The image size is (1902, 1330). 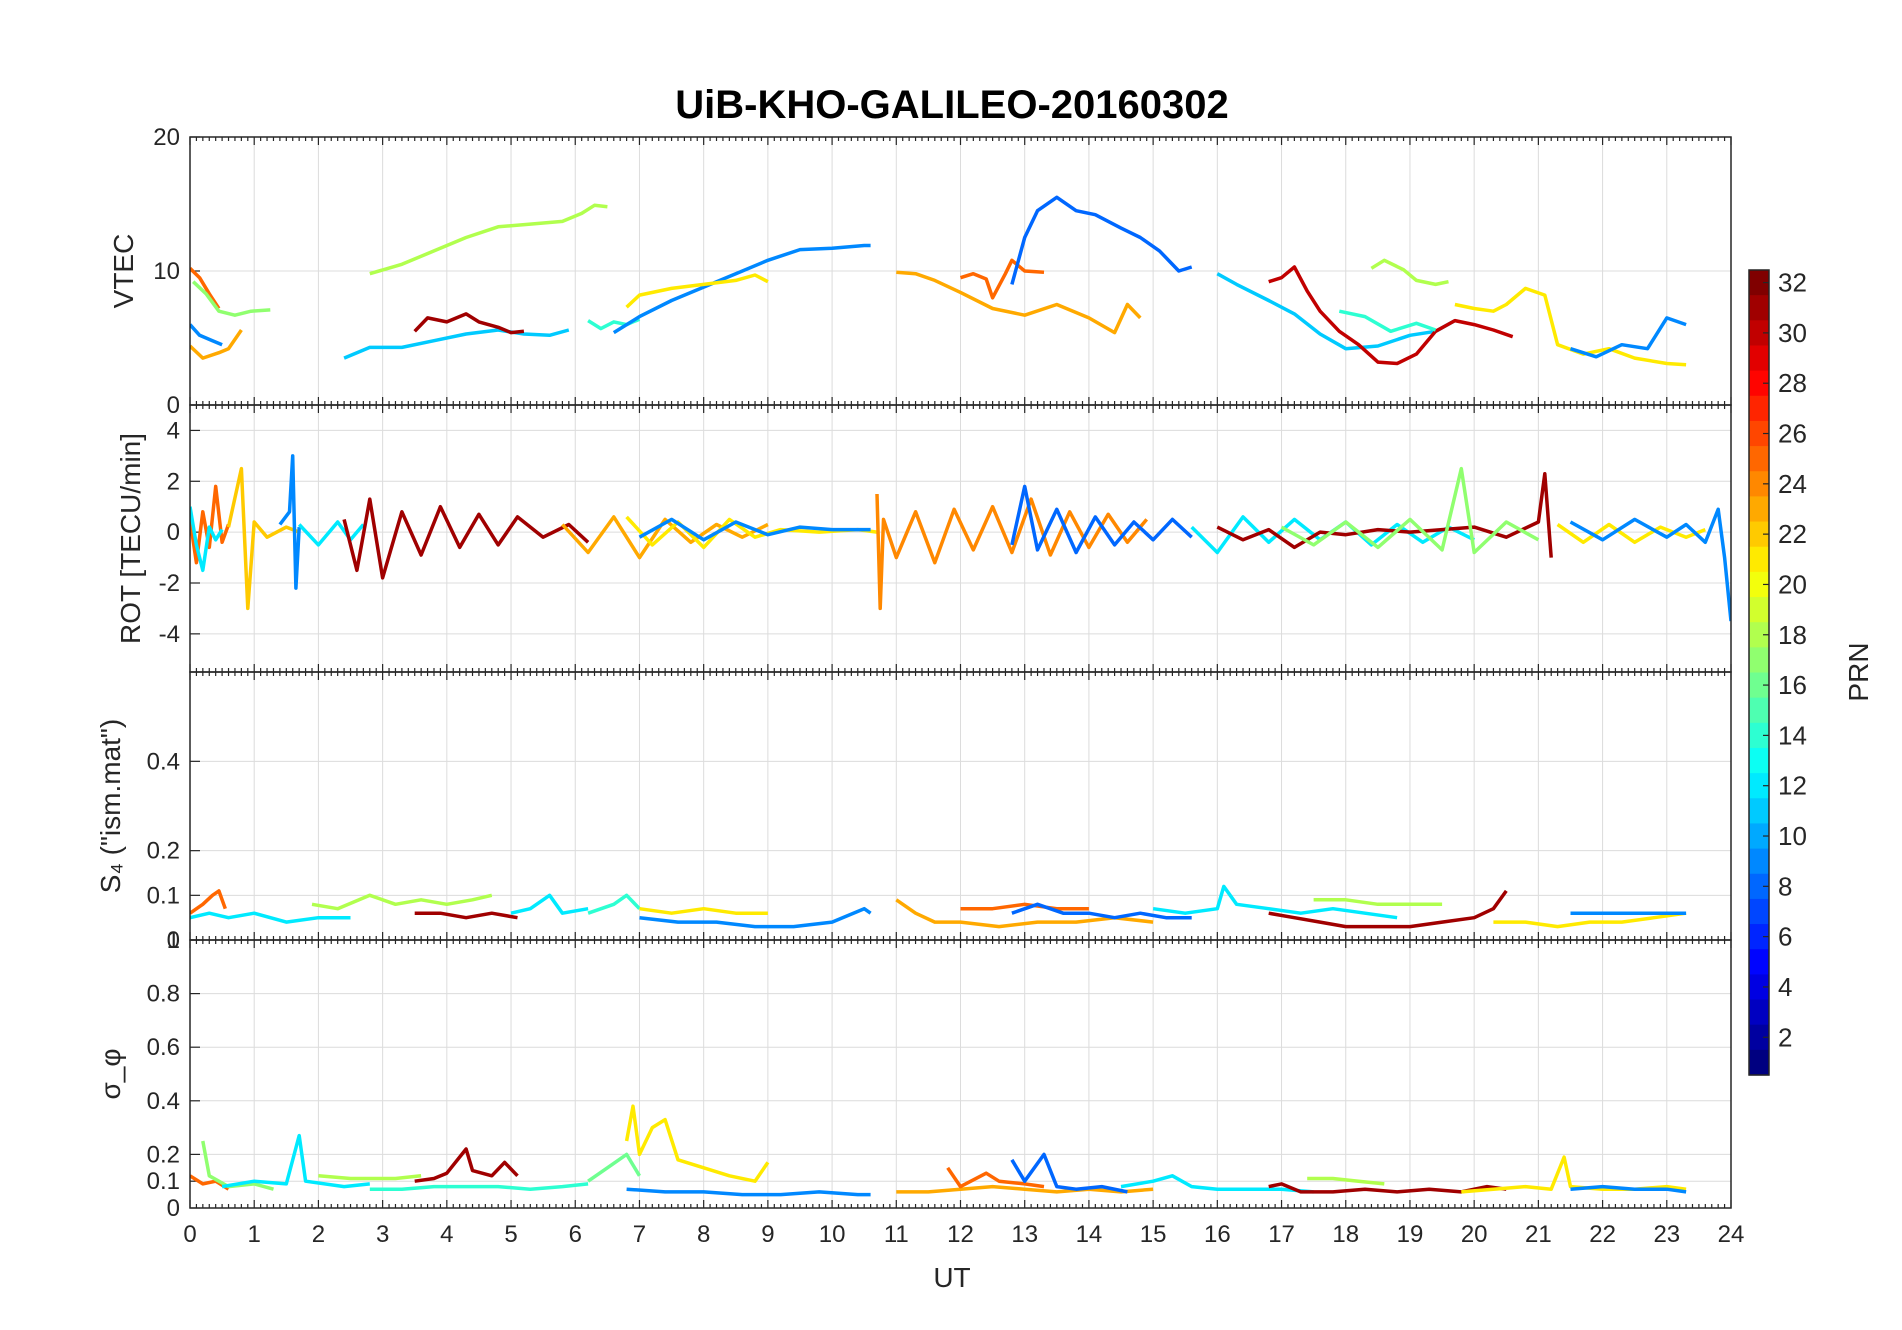 What do you see at coordinates (166, 137) in the screenshot?
I see `y-tick-label: 20` at bounding box center [166, 137].